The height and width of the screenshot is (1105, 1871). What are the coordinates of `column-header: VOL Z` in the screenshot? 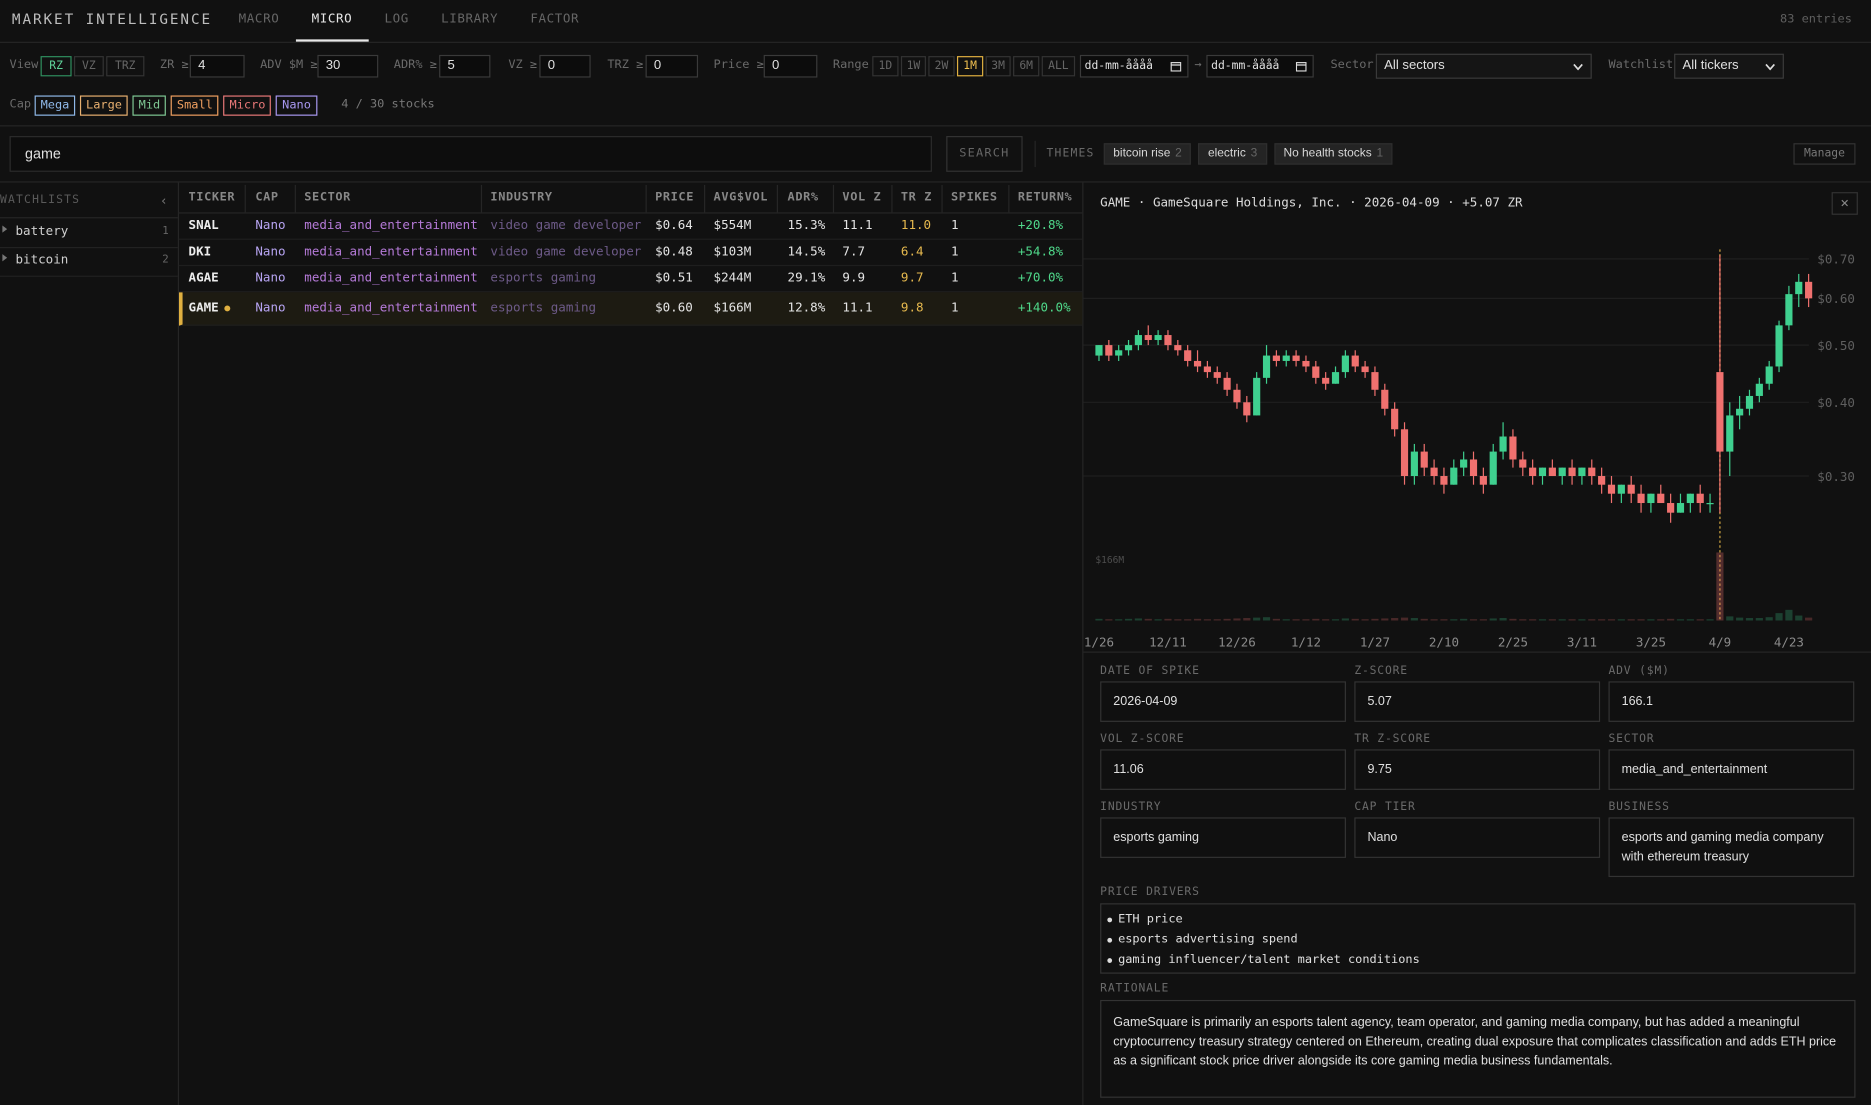 It's located at (862, 197).